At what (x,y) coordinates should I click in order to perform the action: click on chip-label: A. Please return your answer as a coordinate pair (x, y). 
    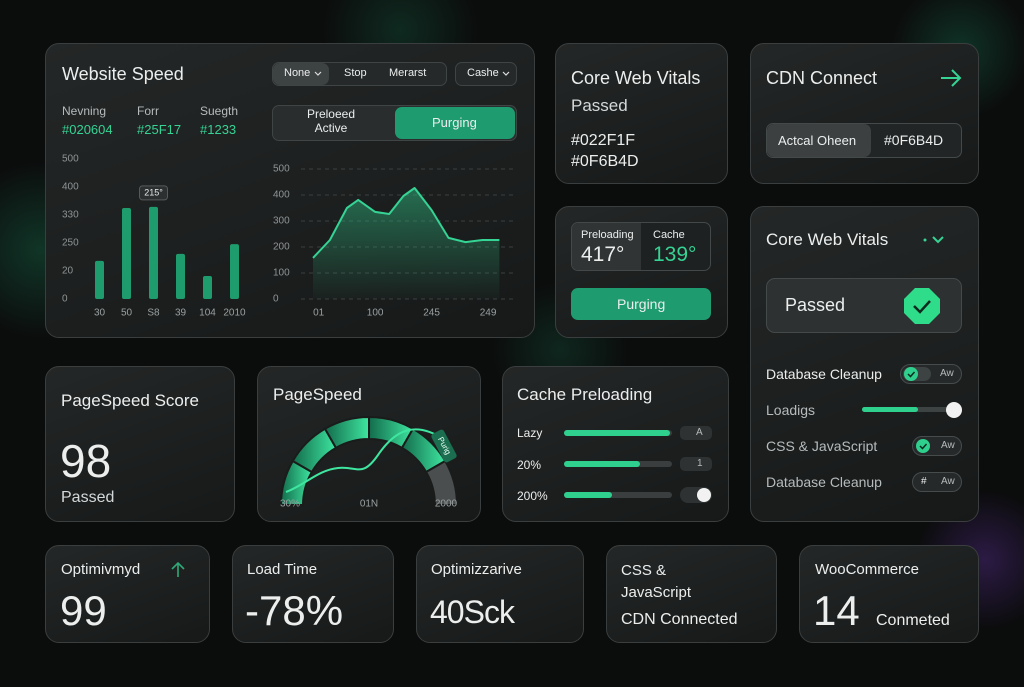
    Looking at the image, I should click on (699, 432).